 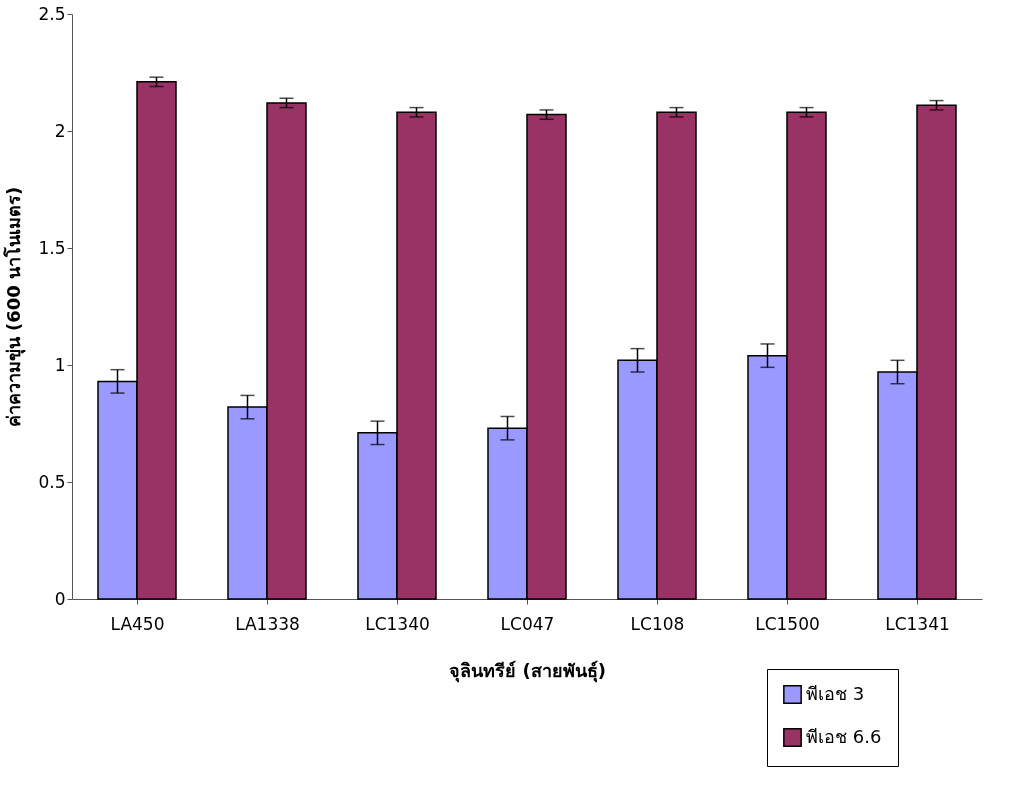 What do you see at coordinates (397, 623) in the screenshot?
I see `x-tick-label: LC1340` at bounding box center [397, 623].